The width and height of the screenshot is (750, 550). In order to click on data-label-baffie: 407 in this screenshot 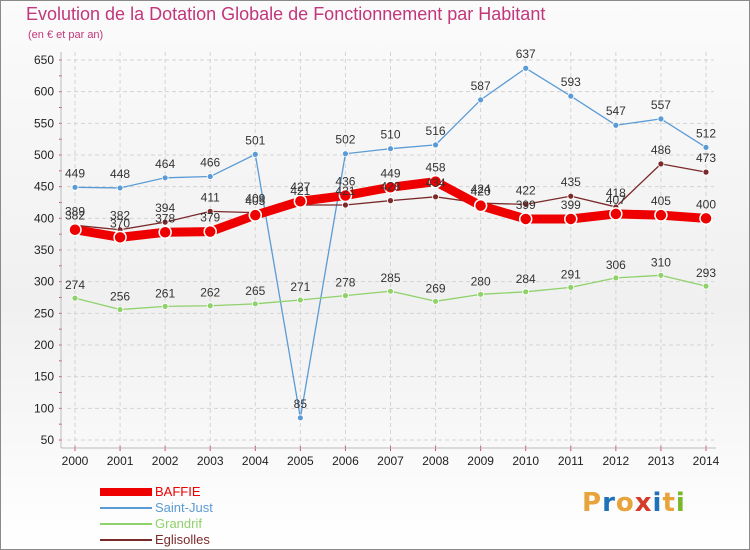, I will do `click(616, 200)`.